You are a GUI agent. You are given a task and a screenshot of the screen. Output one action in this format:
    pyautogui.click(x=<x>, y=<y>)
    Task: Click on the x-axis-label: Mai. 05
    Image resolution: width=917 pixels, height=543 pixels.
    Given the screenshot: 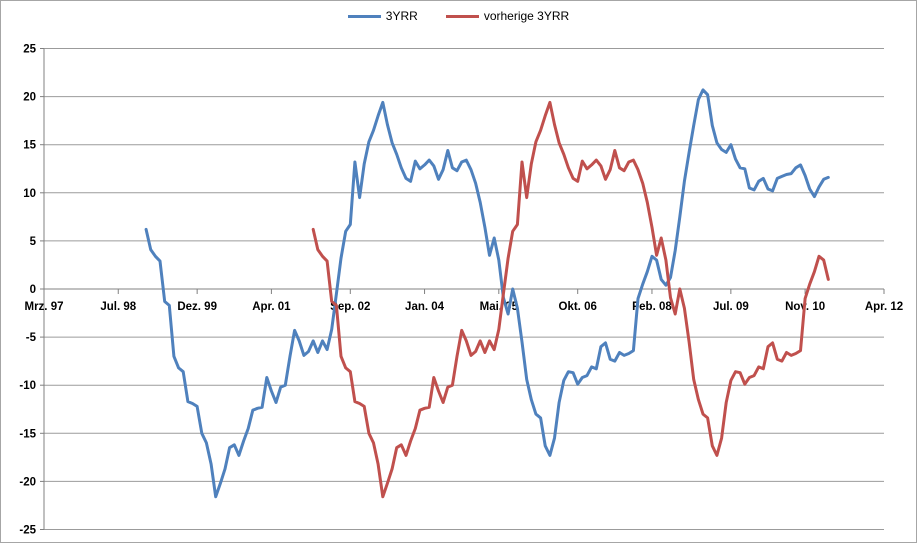 What is the action you would take?
    pyautogui.click(x=499, y=307)
    